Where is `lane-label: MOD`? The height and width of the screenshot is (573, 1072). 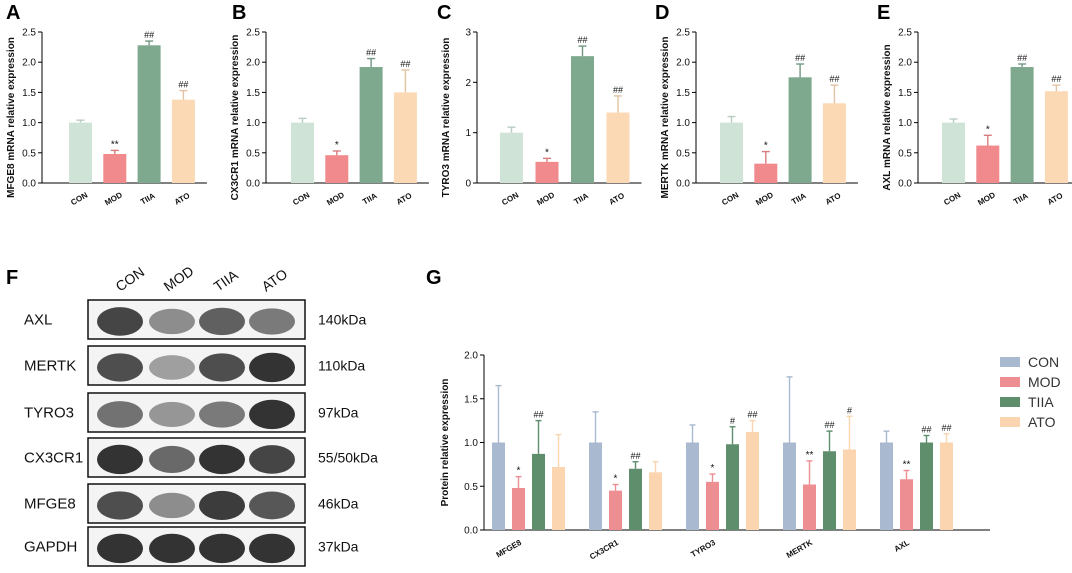 lane-label: MOD is located at coordinates (179, 279).